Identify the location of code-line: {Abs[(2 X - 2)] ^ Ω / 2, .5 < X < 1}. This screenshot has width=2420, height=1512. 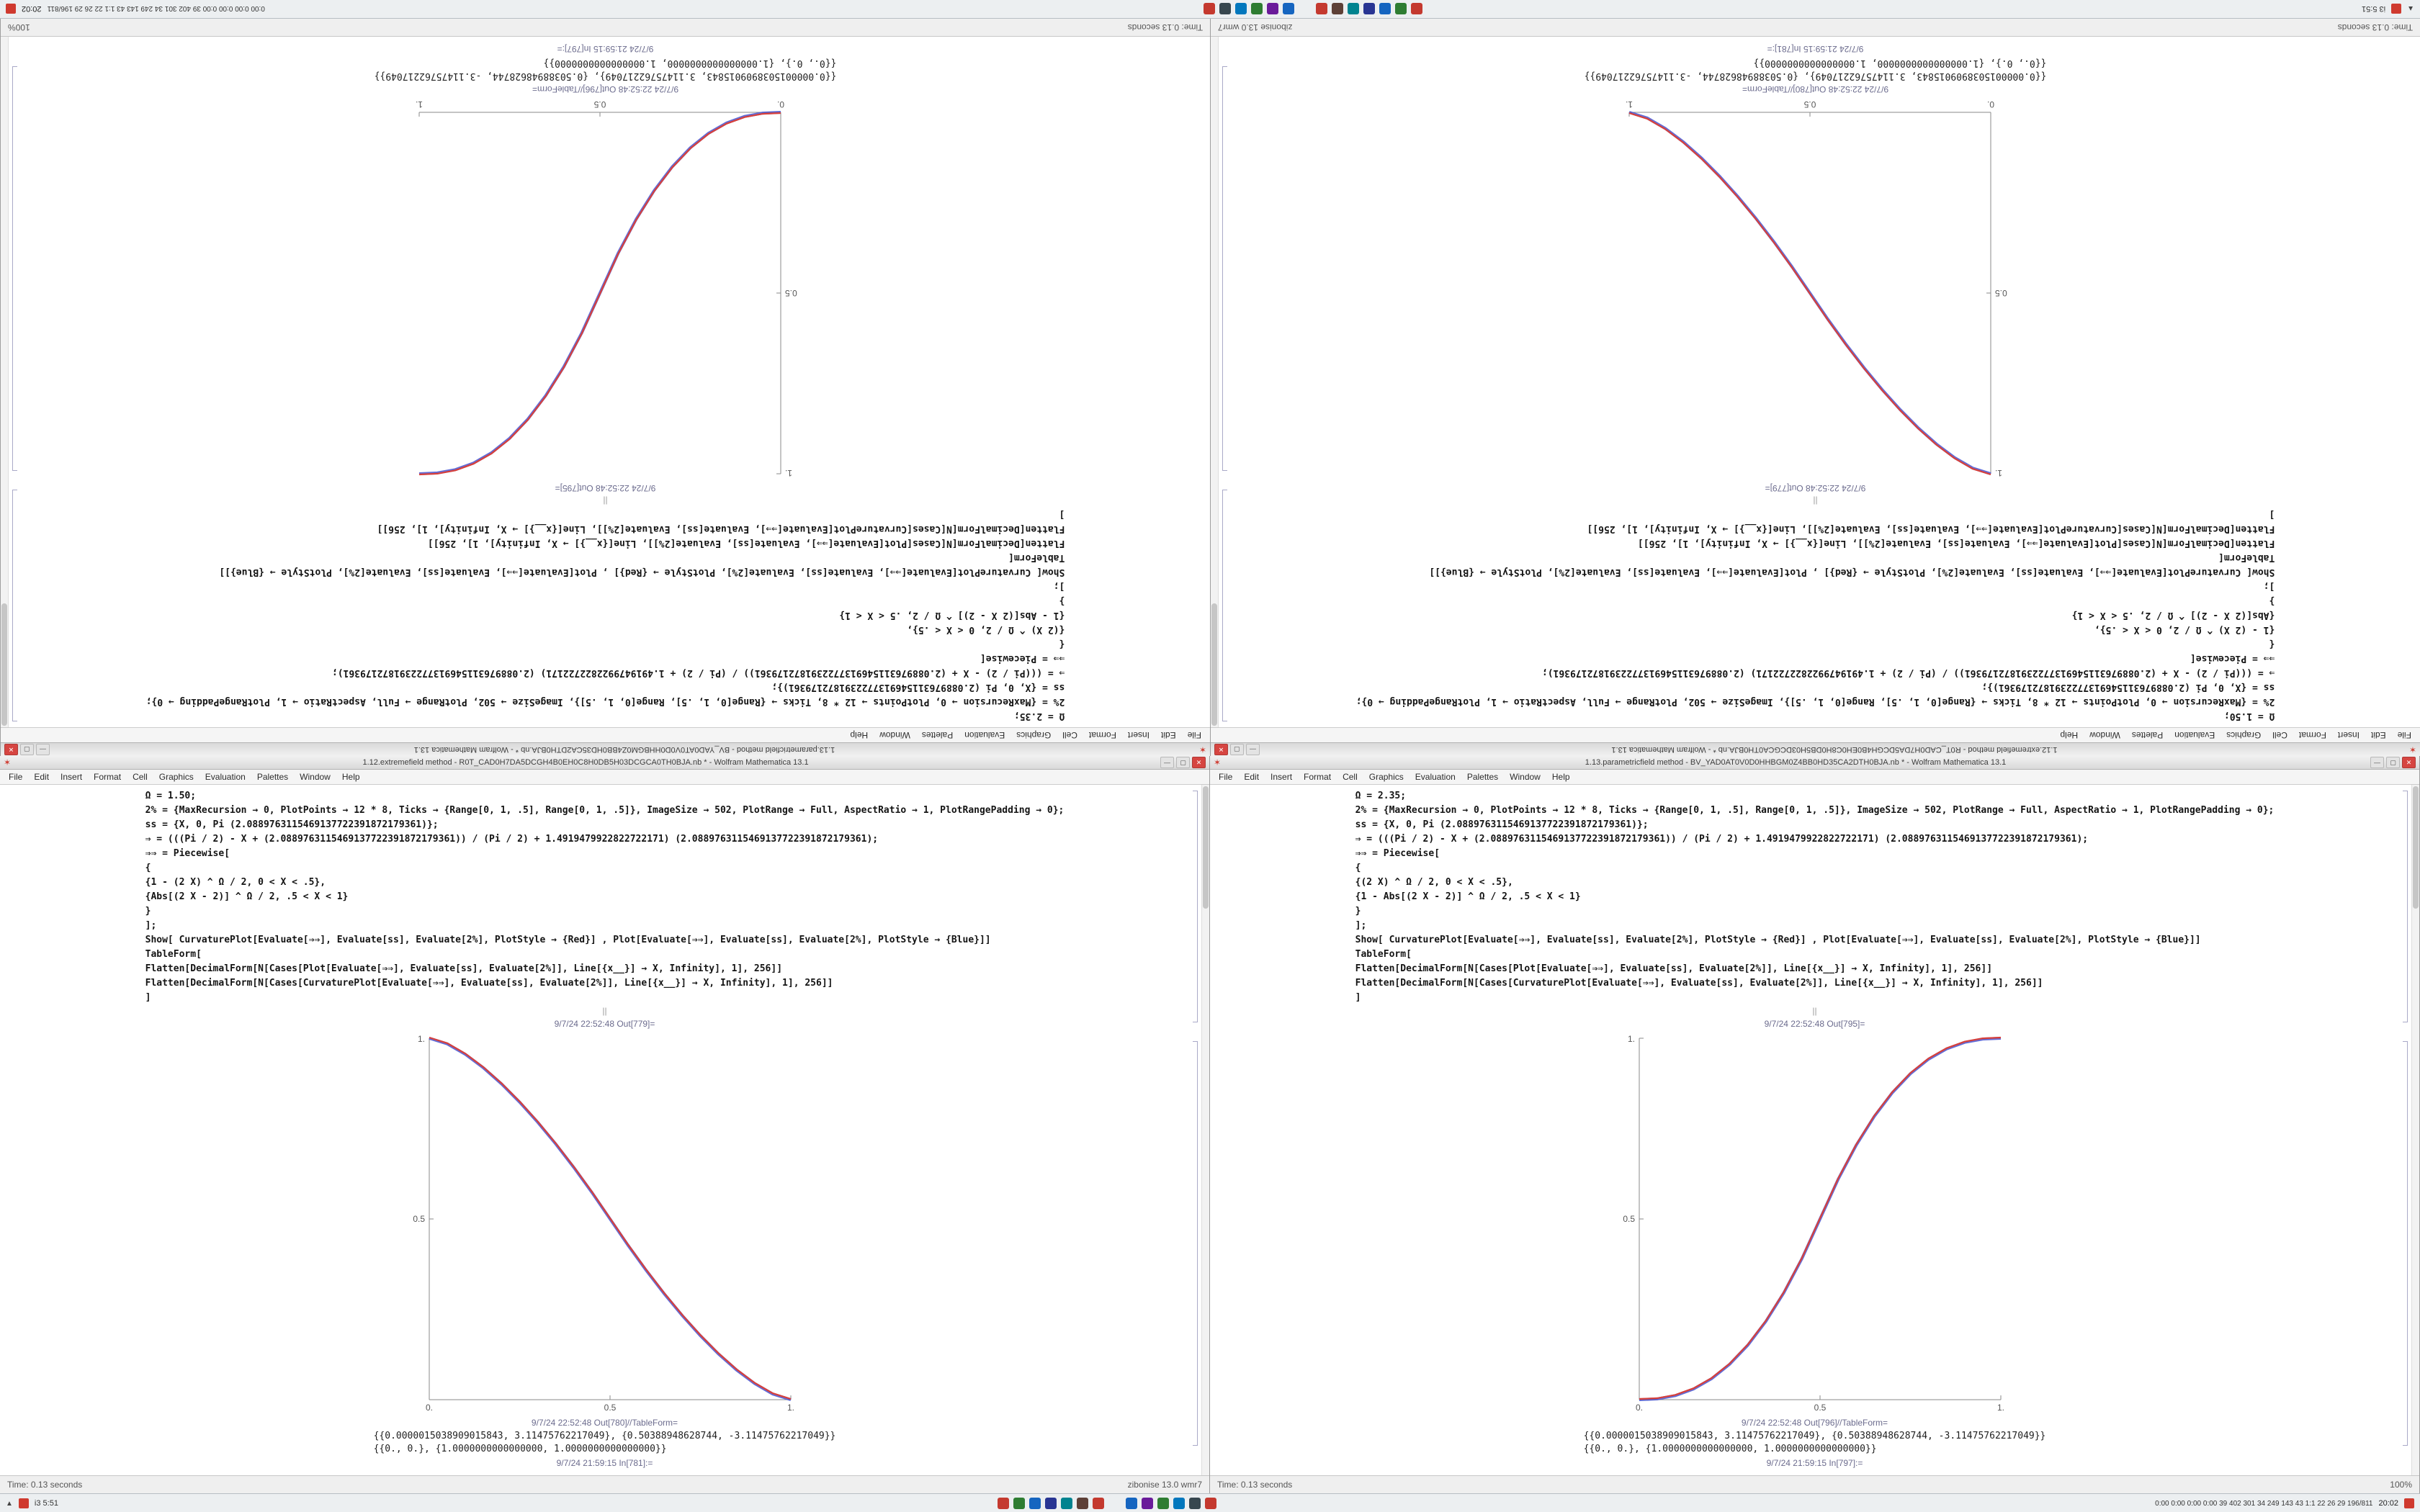
(247, 896).